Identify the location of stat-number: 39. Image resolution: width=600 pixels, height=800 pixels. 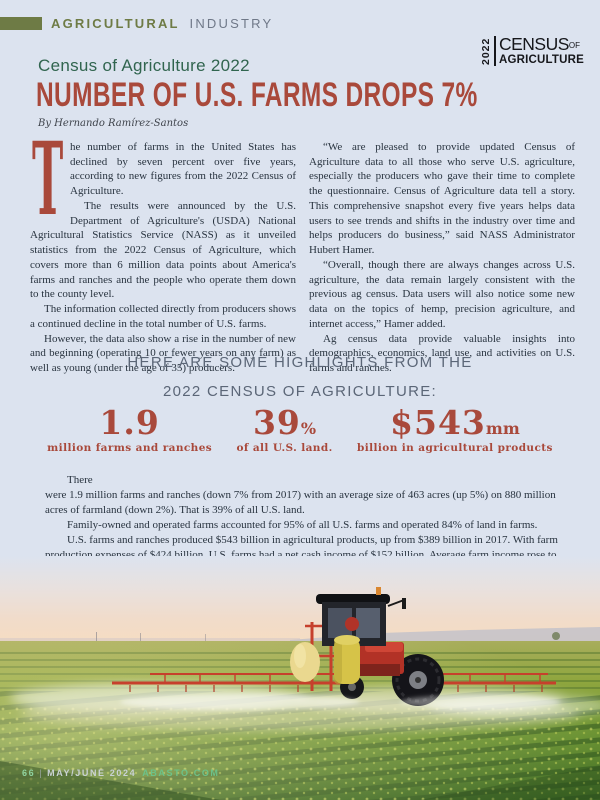
(276, 422).